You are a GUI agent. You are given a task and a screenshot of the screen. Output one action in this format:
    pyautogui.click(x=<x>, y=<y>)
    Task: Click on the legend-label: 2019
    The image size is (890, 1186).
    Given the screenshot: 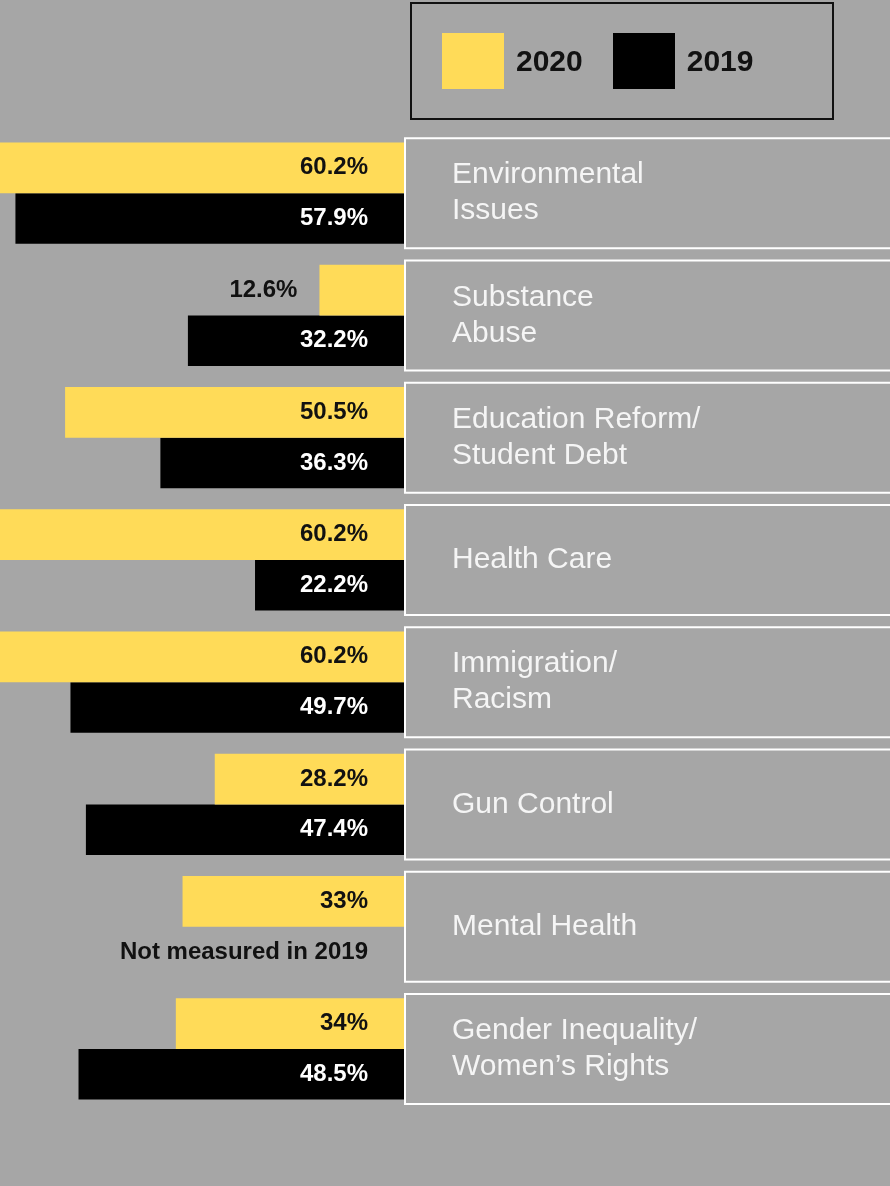 What is the action you would take?
    pyautogui.click(x=720, y=61)
    